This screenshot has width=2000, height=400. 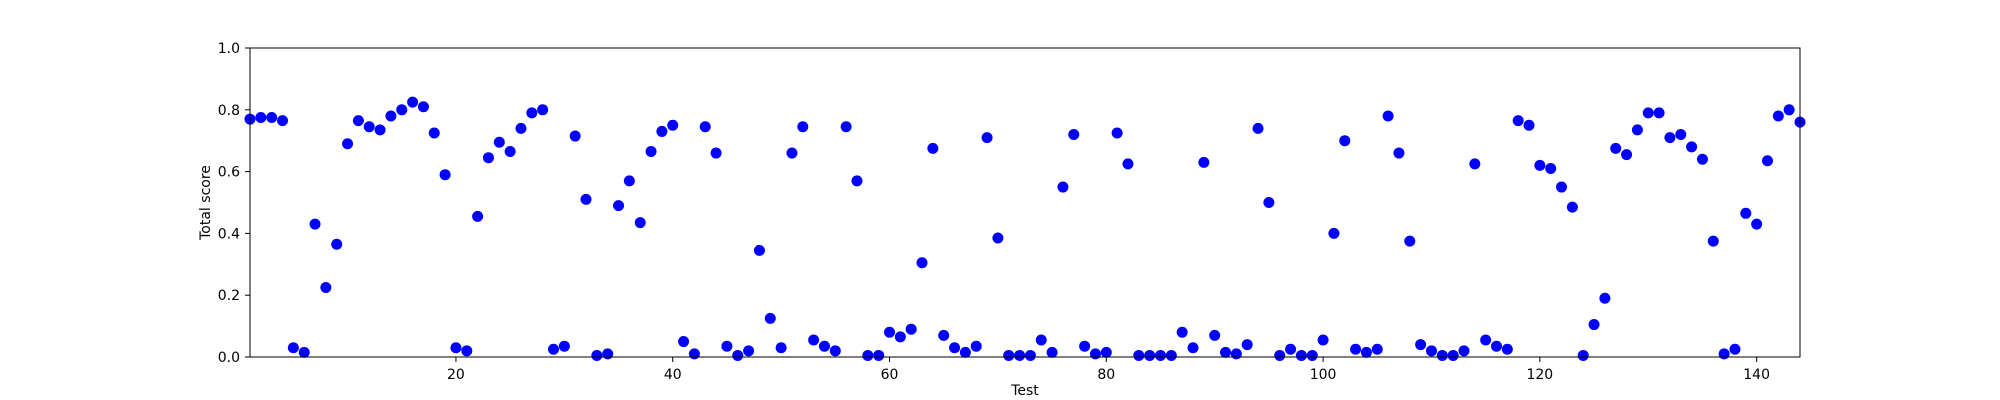 I want to click on x-axis-ticks: 20 40 60 80 100 120 140, so click(x=1108, y=370).